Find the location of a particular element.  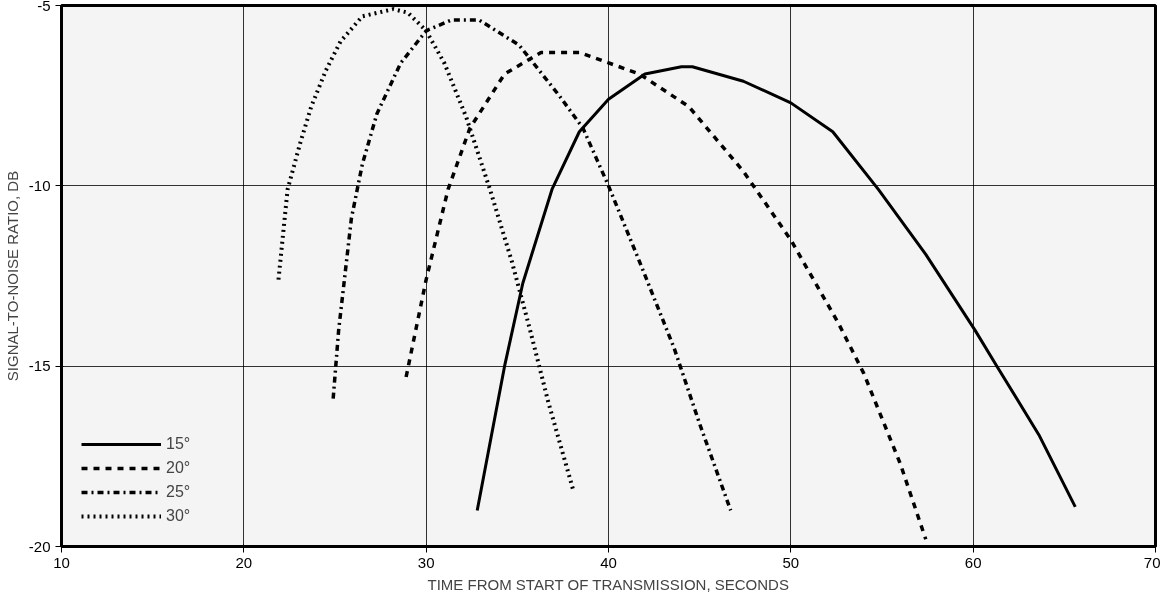

x-axis-title: TIME FROM START OF TRANSMISSION, SECONDS is located at coordinates (608, 584).